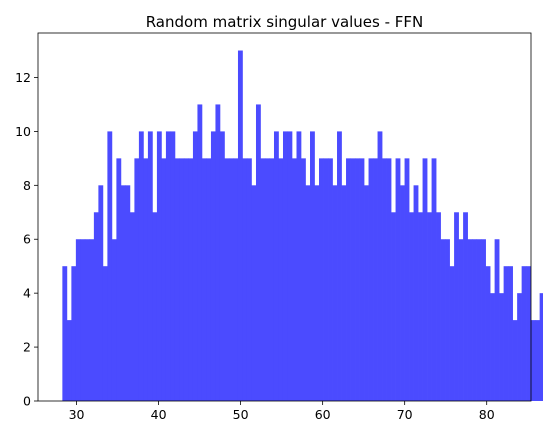  What do you see at coordinates (405, 414) in the screenshot?
I see `x-tick-label: 70` at bounding box center [405, 414].